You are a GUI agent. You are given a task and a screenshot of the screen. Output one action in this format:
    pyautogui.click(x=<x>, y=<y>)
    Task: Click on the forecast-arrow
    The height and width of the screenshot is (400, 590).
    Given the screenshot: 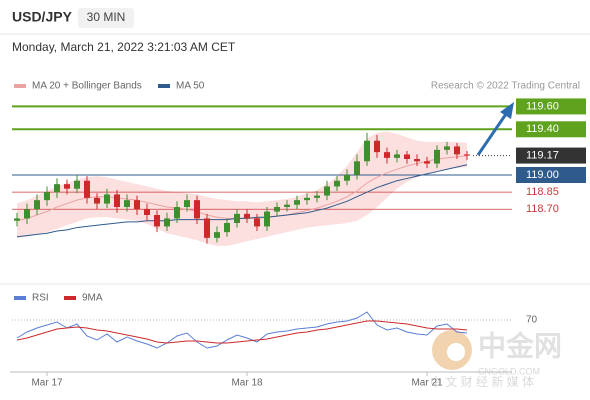 What is the action you would take?
    pyautogui.click(x=495, y=129)
    